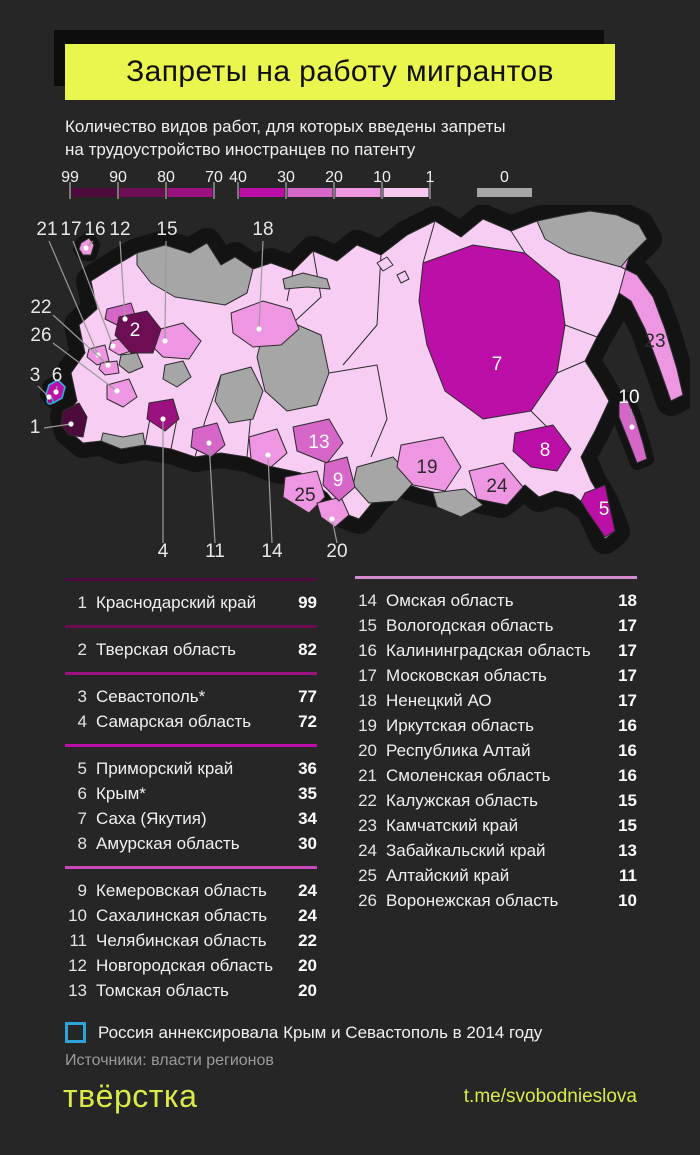 This screenshot has height=1155, width=700. Describe the element at coordinates (367, 850) in the screenshot. I see `region-rank: 24` at that location.